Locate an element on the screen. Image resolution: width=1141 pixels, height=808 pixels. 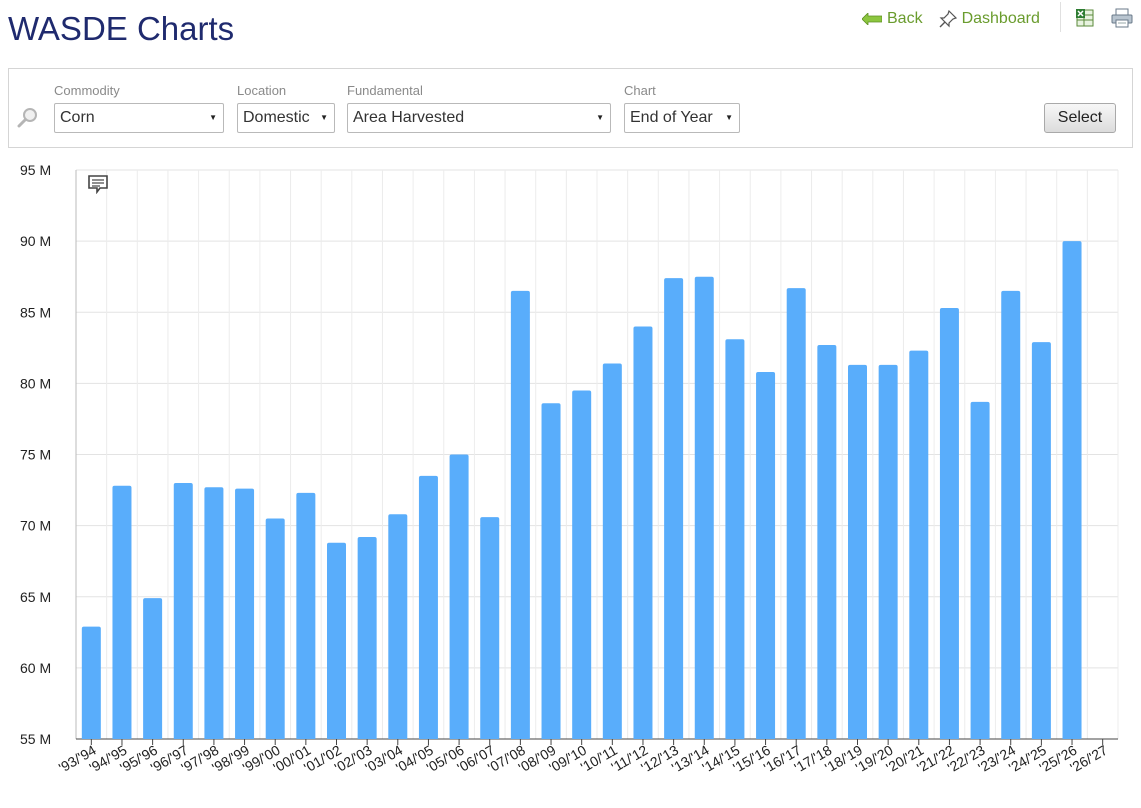
dashboard-label: Dashboard is located at coordinates (1000, 18).